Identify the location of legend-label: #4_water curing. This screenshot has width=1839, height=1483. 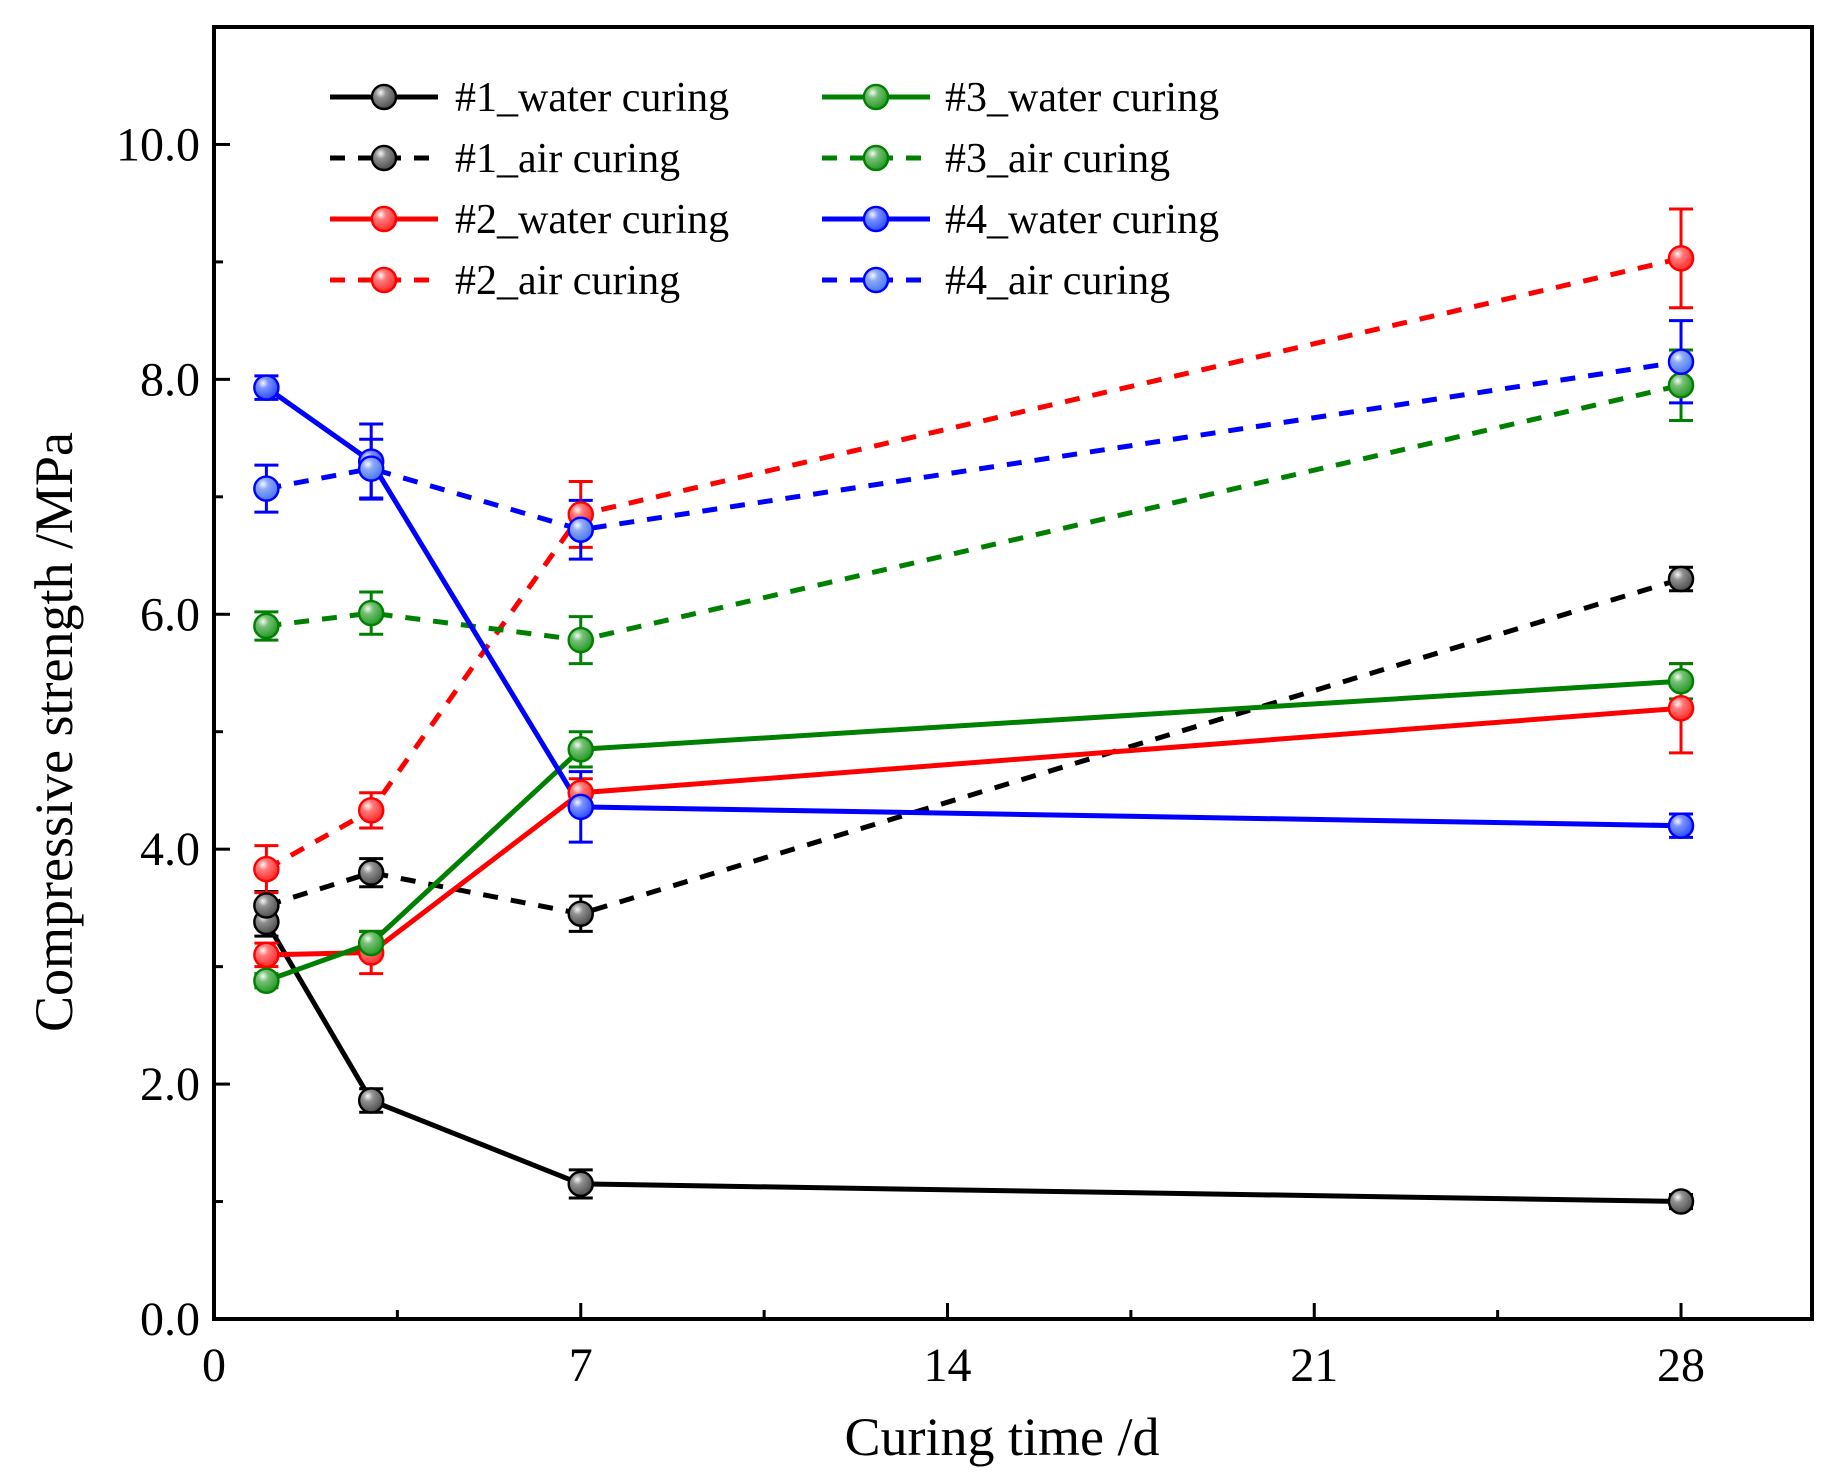
(1082, 220).